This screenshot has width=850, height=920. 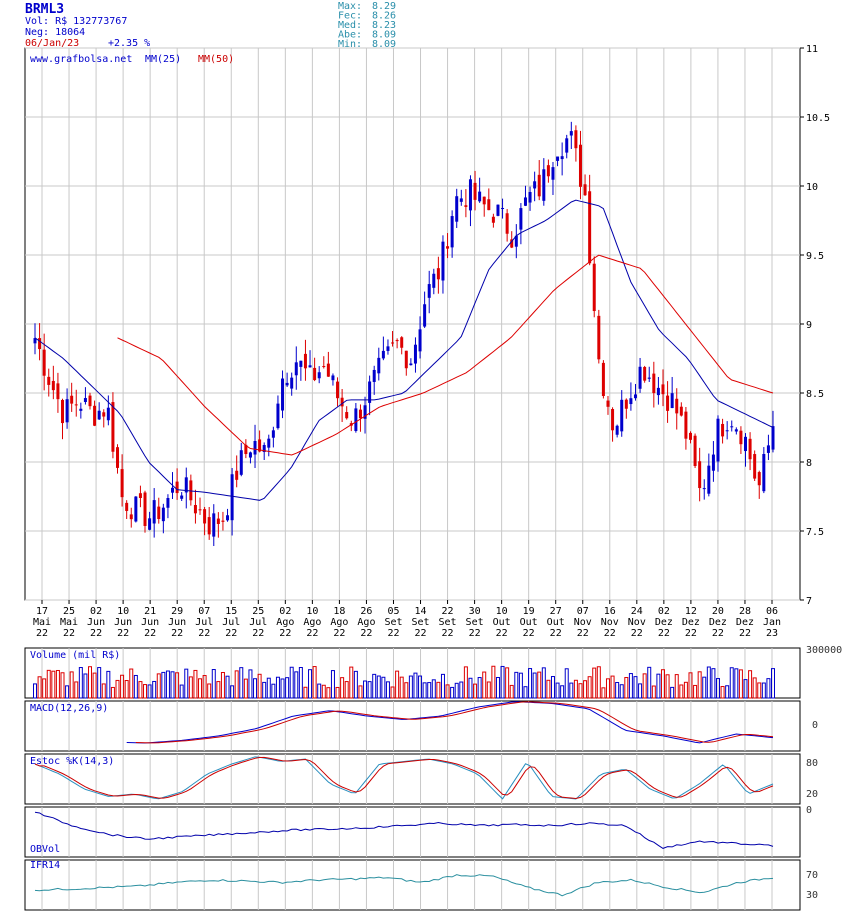 I want to click on x-tick-label: Jul, so click(x=258, y=622).